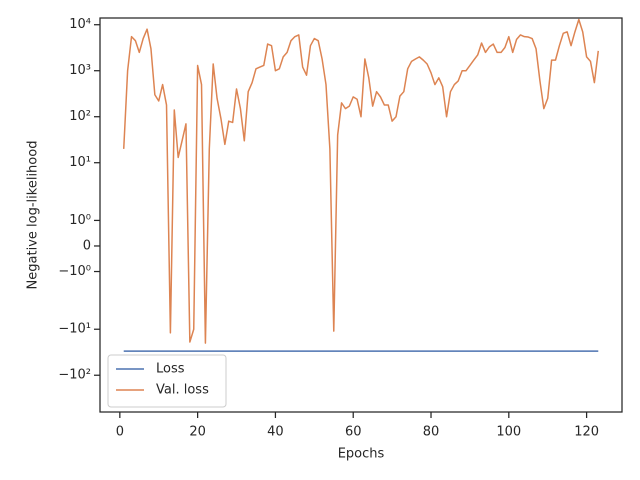 The image size is (640, 480). What do you see at coordinates (586, 432) in the screenshot?
I see `x-tick-label: 120` at bounding box center [586, 432].